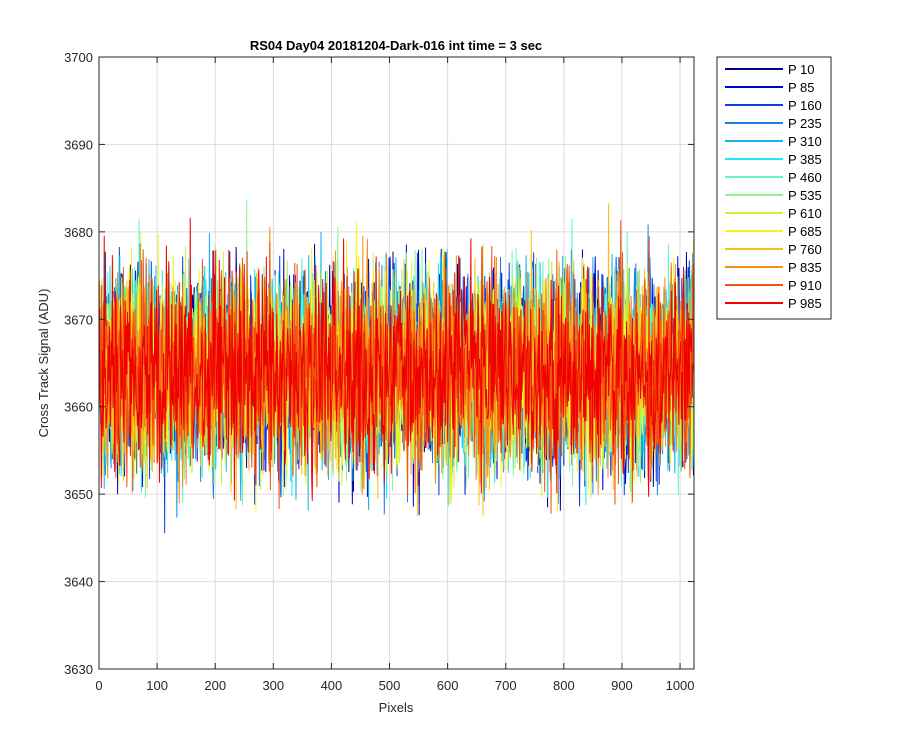  Describe the element at coordinates (215, 685) in the screenshot. I see `x-tick-label: 200` at that location.